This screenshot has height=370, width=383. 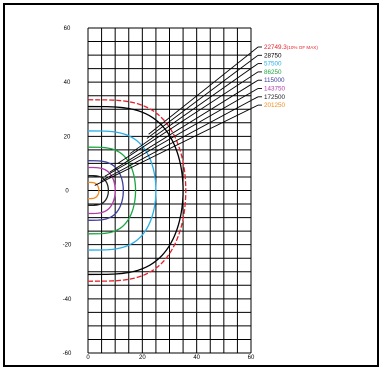 What do you see at coordinates (275, 89) in the screenshot?
I see `legend-label: 143750` at bounding box center [275, 89].